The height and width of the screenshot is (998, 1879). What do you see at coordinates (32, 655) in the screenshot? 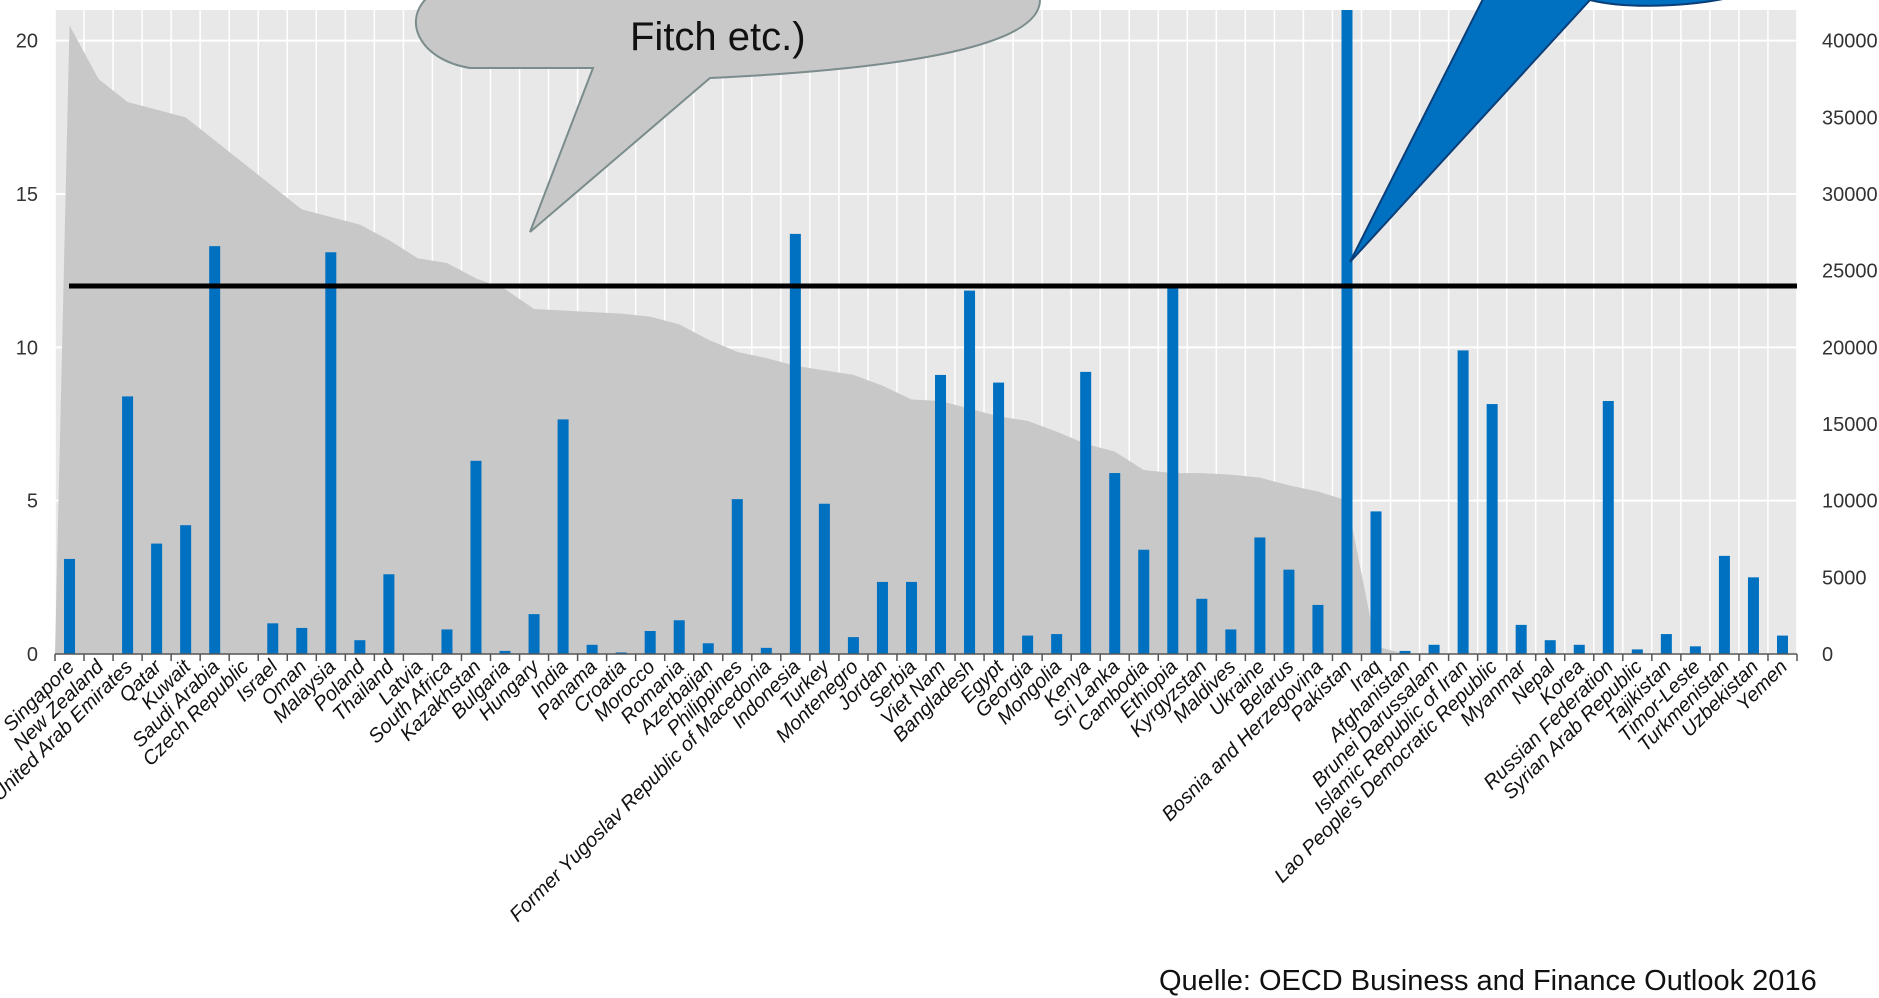
I see `left-tick-label: 0` at bounding box center [32, 655].